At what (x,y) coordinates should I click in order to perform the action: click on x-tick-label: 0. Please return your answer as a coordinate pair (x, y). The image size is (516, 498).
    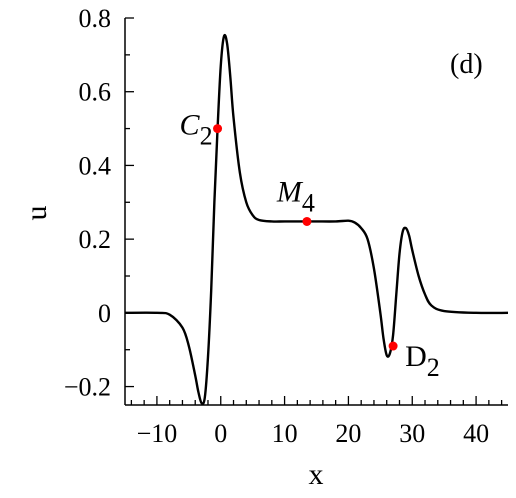
    Looking at the image, I should click on (220, 433).